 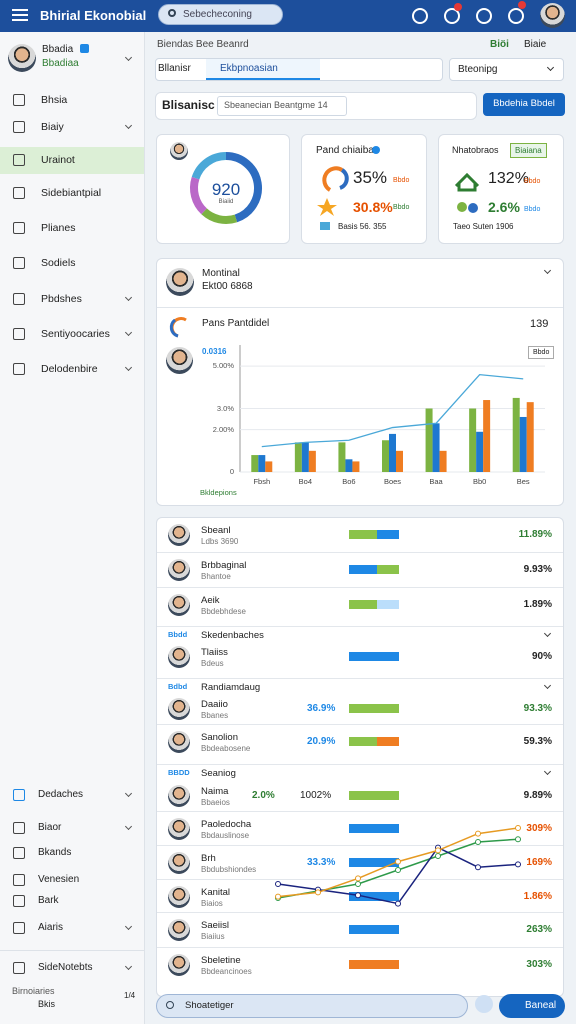 What do you see at coordinates (75, 334) in the screenshot?
I see `nav-item: Sentiyoocaries` at bounding box center [75, 334].